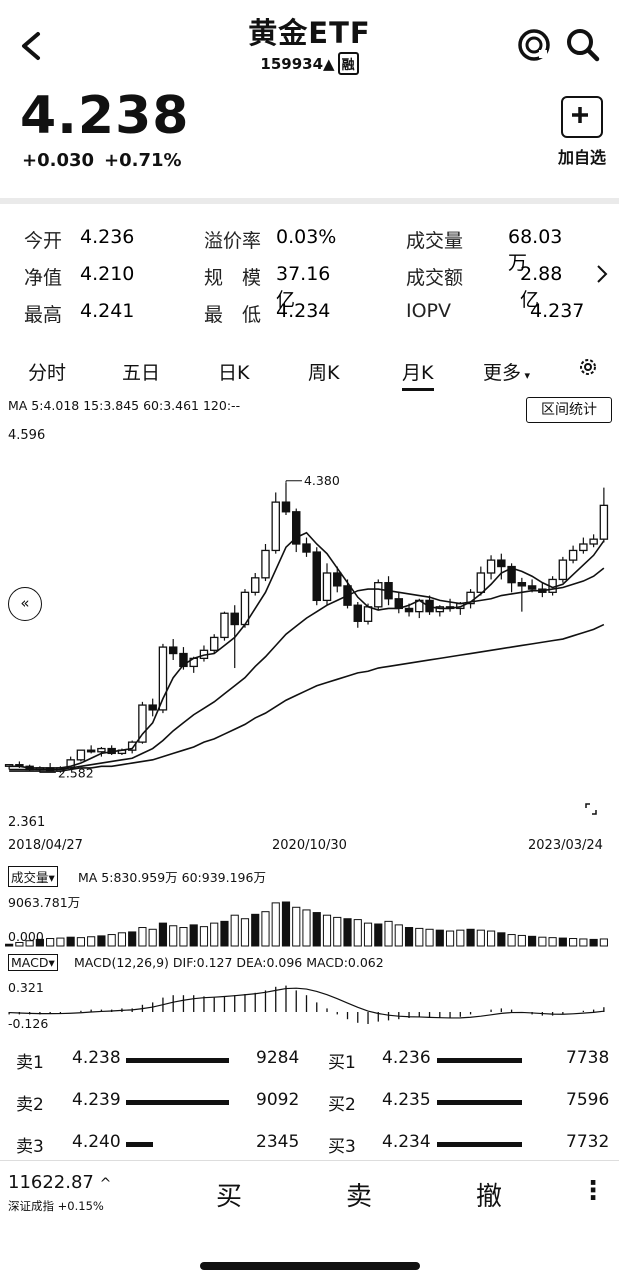 The width and height of the screenshot is (619, 1280). Describe the element at coordinates (418, 389) in the screenshot. I see `active-tab-indicator` at that location.